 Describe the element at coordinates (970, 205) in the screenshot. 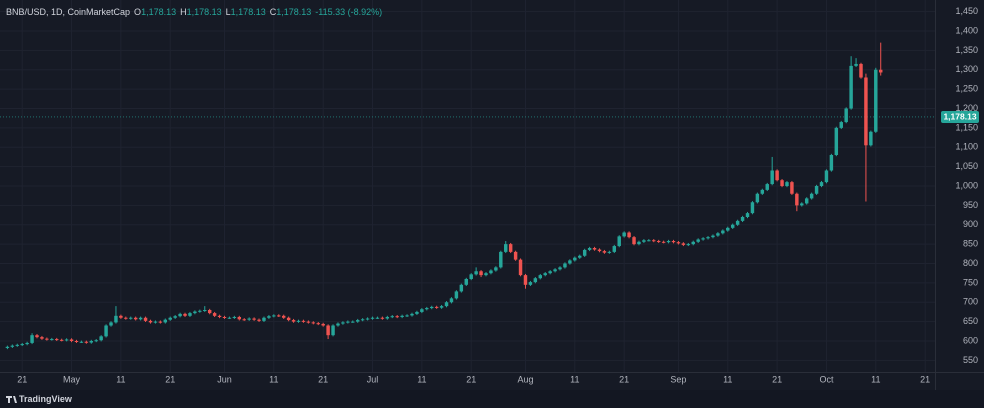

I see `y-tick-label: 950` at that location.